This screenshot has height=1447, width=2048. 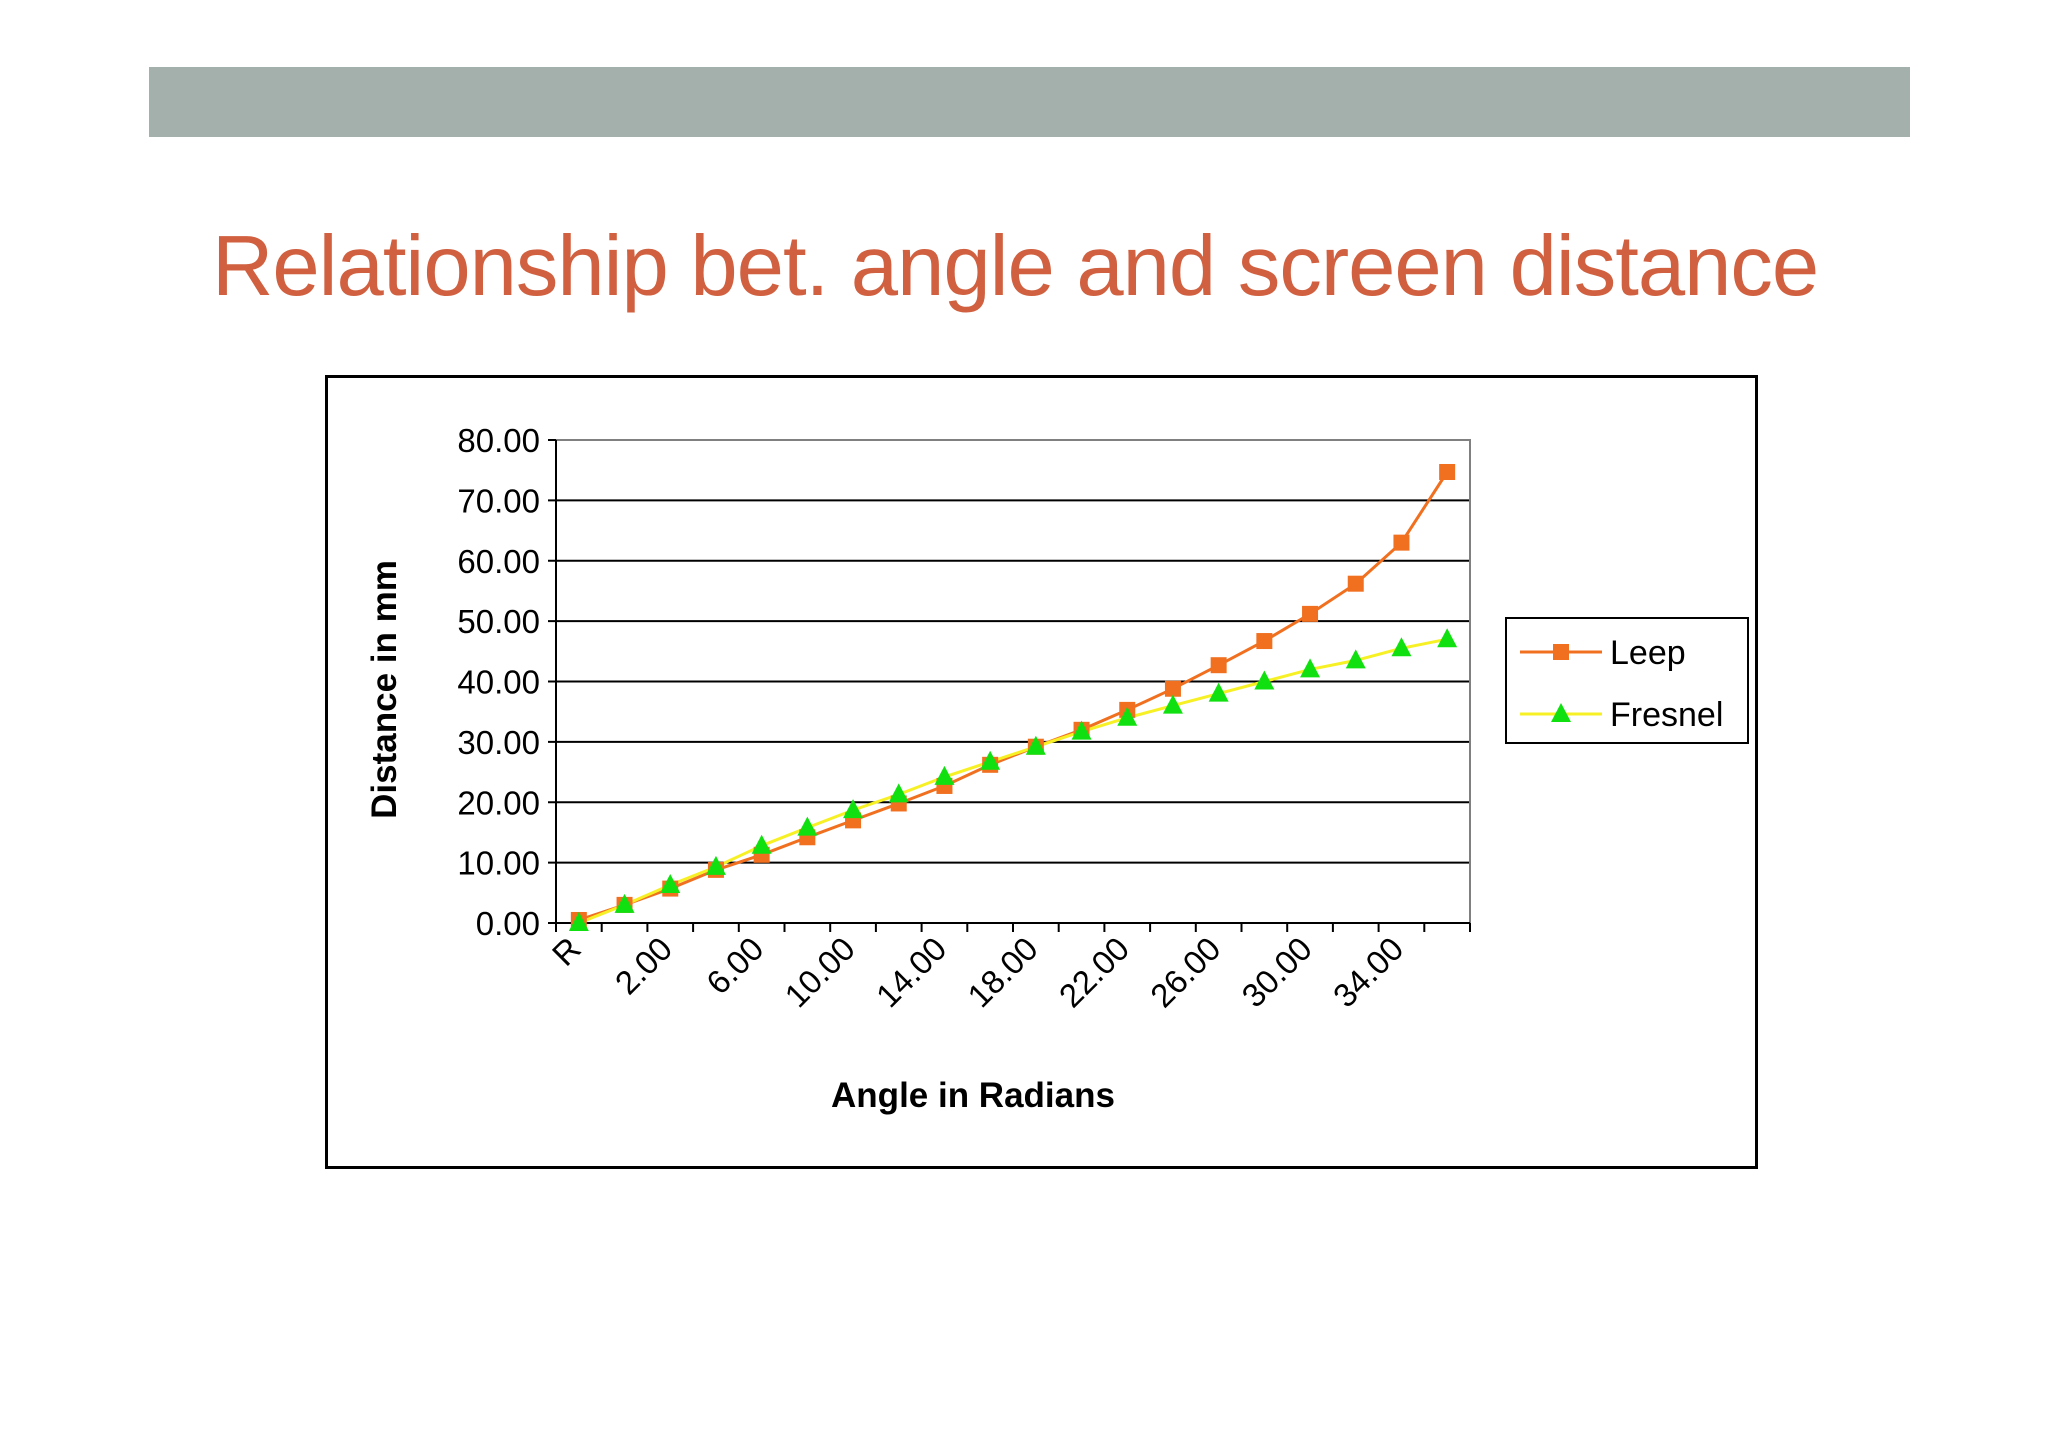 What do you see at coordinates (1002, 972) in the screenshot?
I see `x-tick-label: 18.00` at bounding box center [1002, 972].